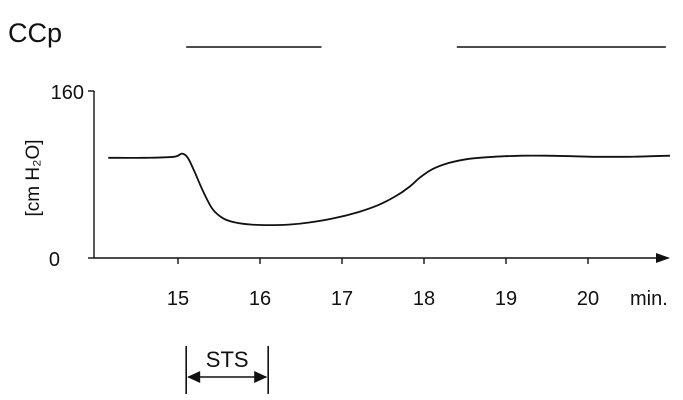  What do you see at coordinates (33, 177) in the screenshot?
I see `y-axis-label: [cm H₂O]` at bounding box center [33, 177].